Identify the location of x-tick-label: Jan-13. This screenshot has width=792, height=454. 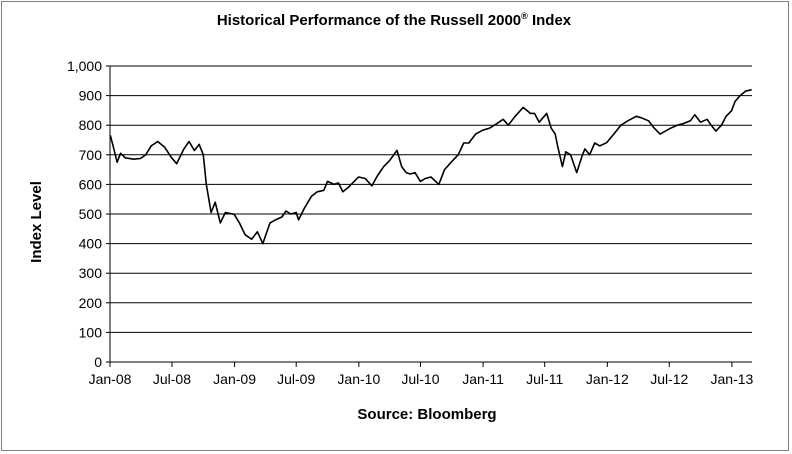
(732, 379).